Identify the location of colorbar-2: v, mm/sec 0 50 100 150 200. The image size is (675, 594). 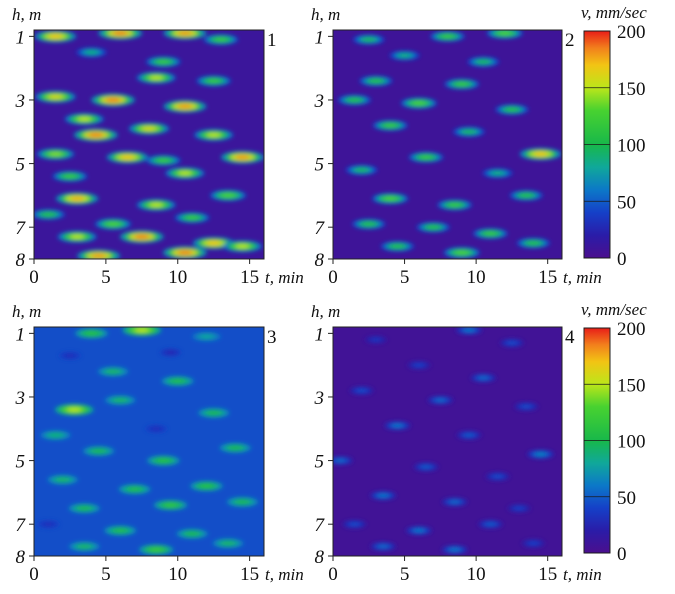
(614, 432).